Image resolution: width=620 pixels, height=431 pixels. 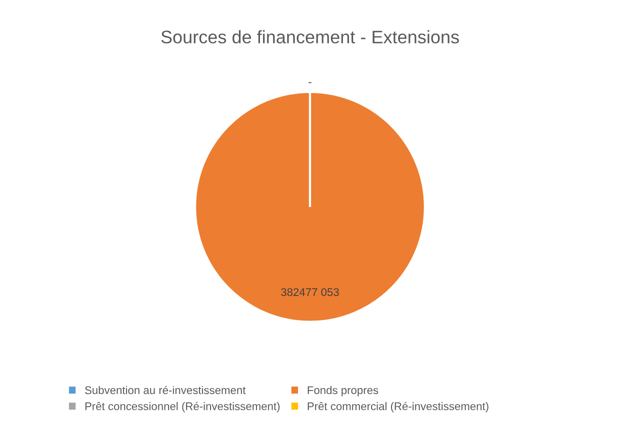 What do you see at coordinates (310, 37) in the screenshot?
I see `chart-title: Sources de financement - Extensions` at bounding box center [310, 37].